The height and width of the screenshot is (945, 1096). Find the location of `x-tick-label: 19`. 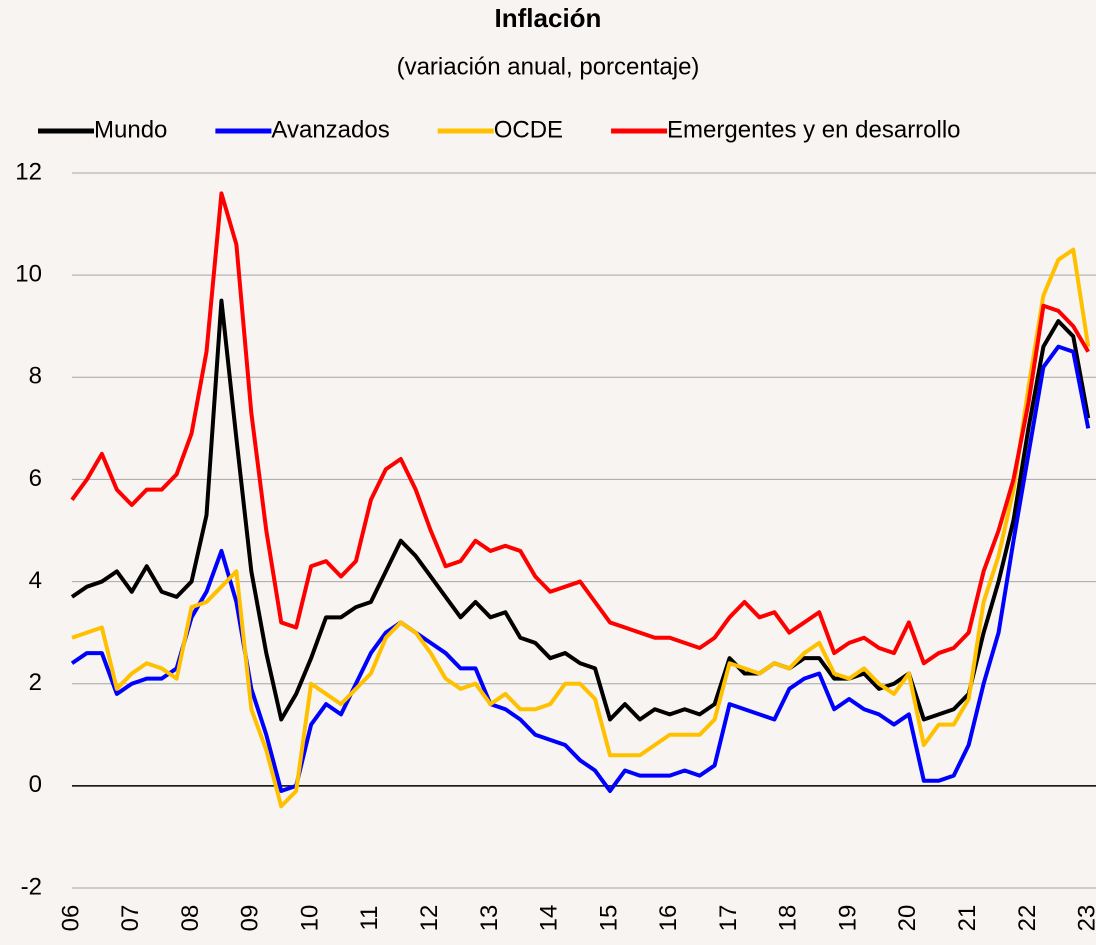

x-tick-label: 19 is located at coordinates (847, 918).